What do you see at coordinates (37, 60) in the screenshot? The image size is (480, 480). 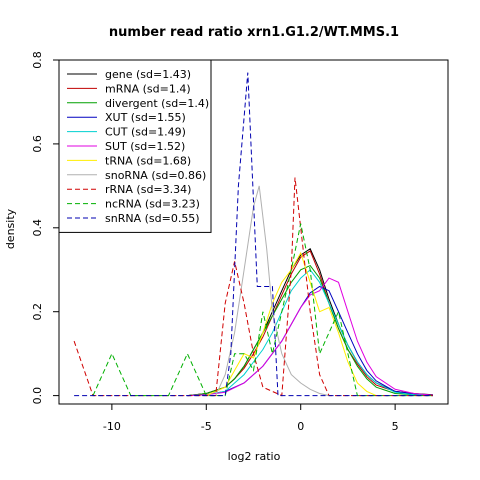 I see `y-tick-label: 0.8` at bounding box center [37, 60].